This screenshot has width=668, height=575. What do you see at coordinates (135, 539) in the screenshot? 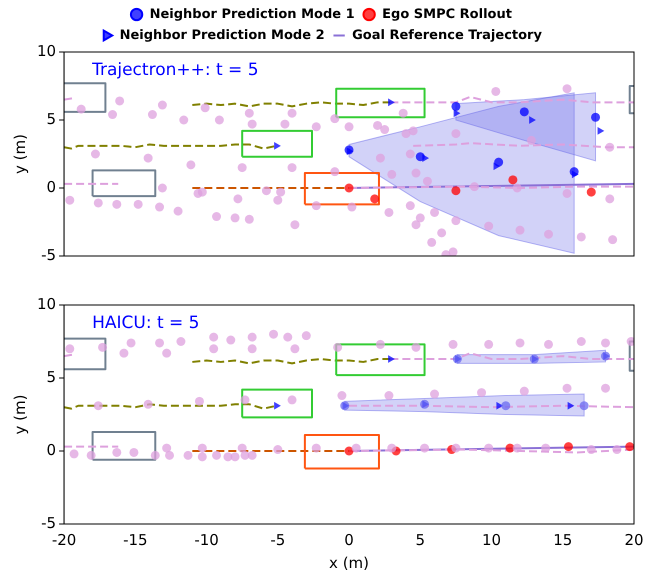
I see `x-tick-label: -15` at bounding box center [135, 539].